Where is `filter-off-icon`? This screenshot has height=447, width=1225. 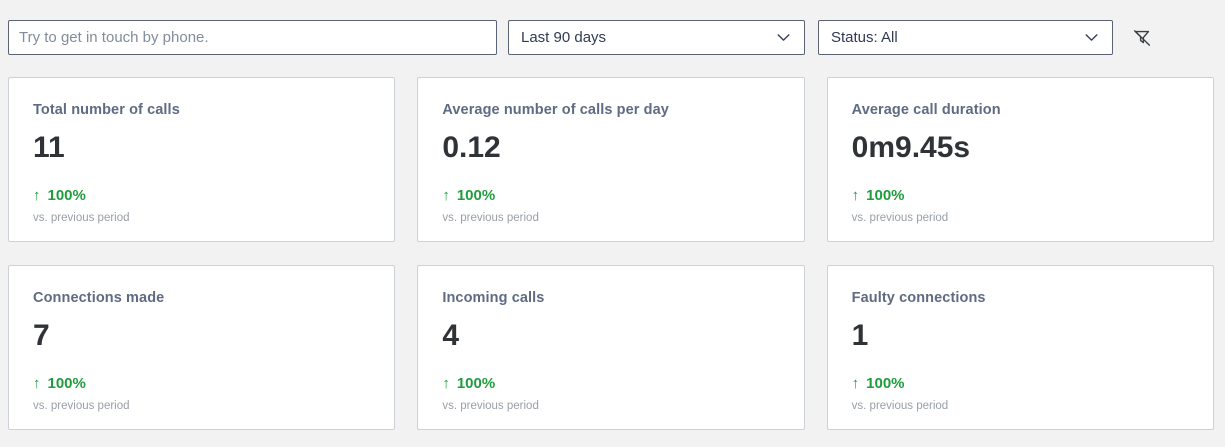 filter-off-icon is located at coordinates (1142, 37).